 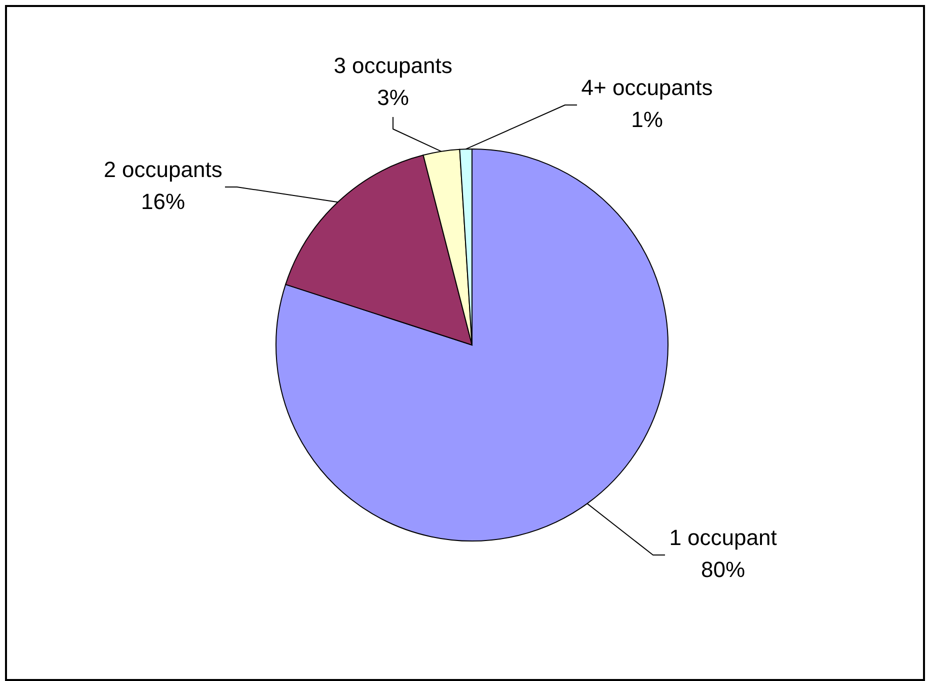 What do you see at coordinates (163, 169) in the screenshot?
I see `slice-label: 2 occupants` at bounding box center [163, 169].